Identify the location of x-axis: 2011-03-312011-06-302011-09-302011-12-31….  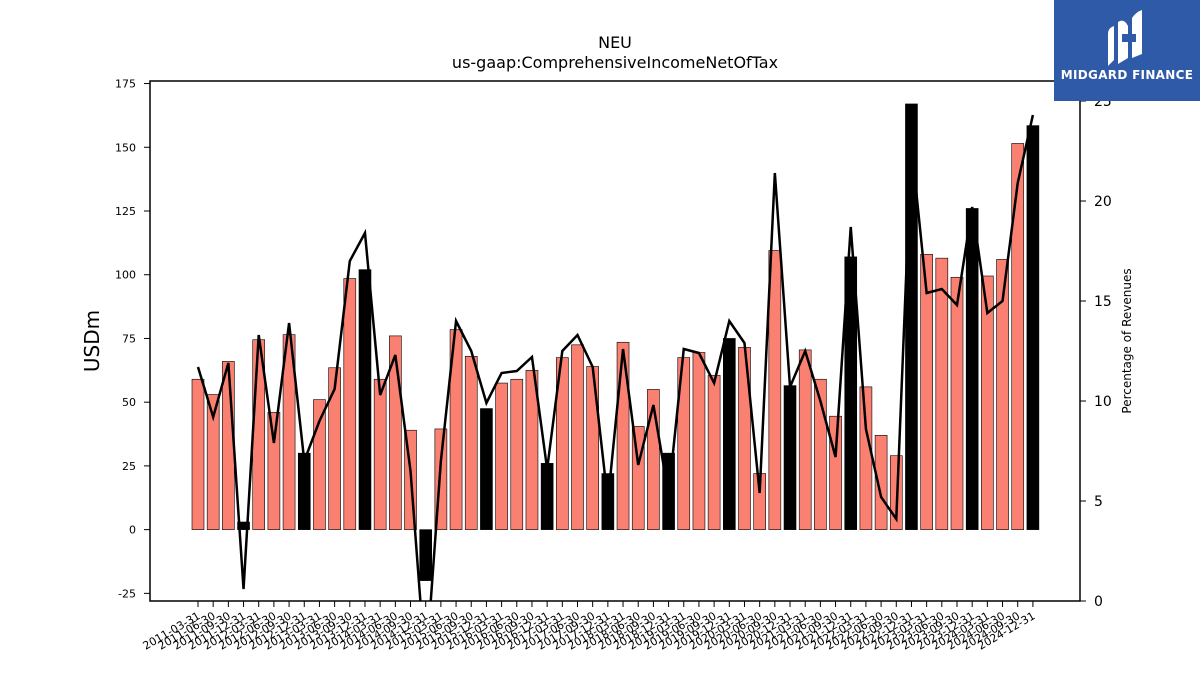
(589, 627).